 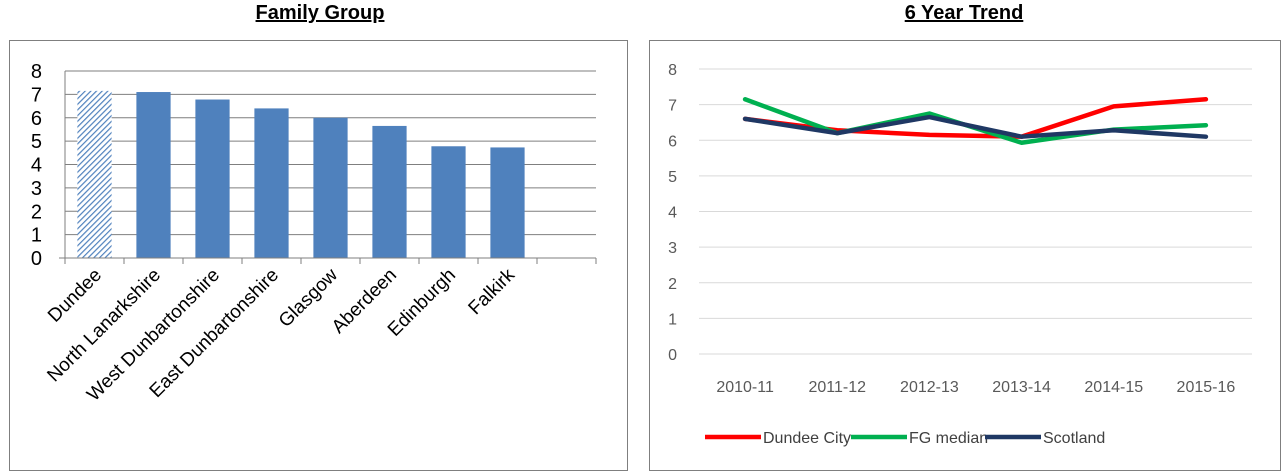 I want to click on line-y-tick-label: 6, so click(x=672, y=141).